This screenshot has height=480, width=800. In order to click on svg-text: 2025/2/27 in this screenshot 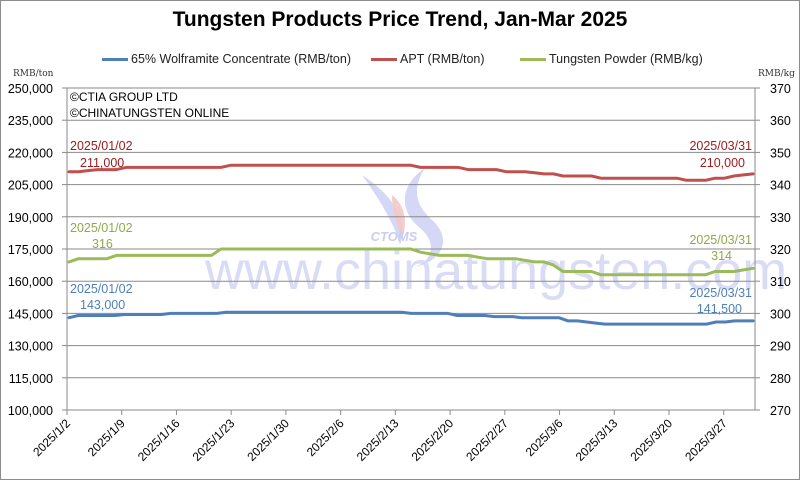, I will do `click(487, 440)`.